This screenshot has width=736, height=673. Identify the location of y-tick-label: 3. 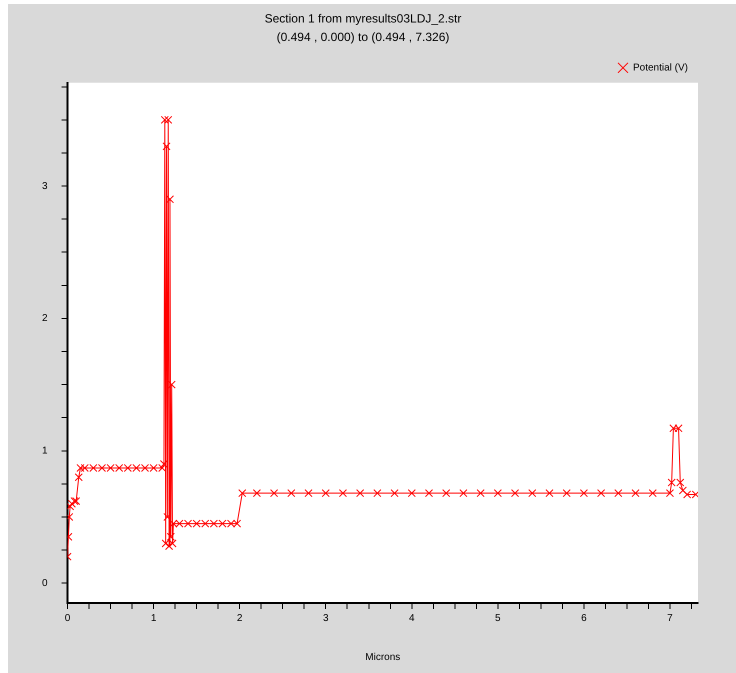
(45, 186).